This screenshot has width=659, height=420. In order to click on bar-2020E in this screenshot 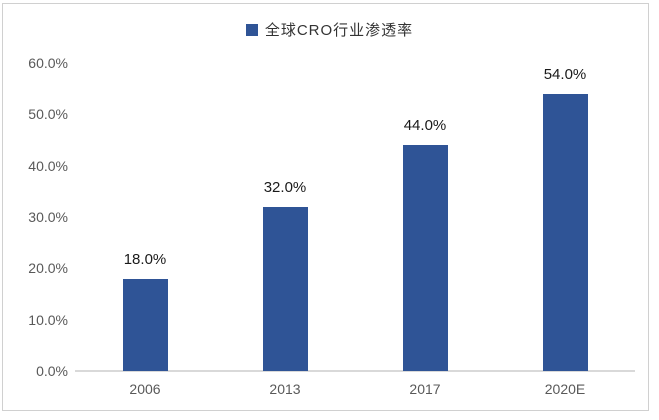, I will do `click(565, 232)`.